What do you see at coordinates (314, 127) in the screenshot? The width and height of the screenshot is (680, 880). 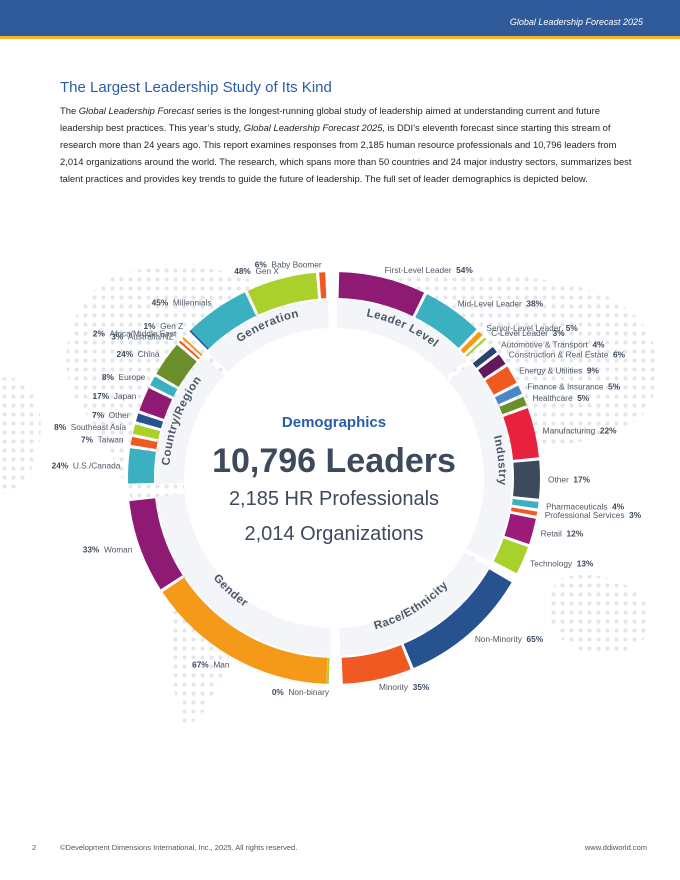 I see `intro-italic-2: Global Leadership Forecast 2025,` at bounding box center [314, 127].